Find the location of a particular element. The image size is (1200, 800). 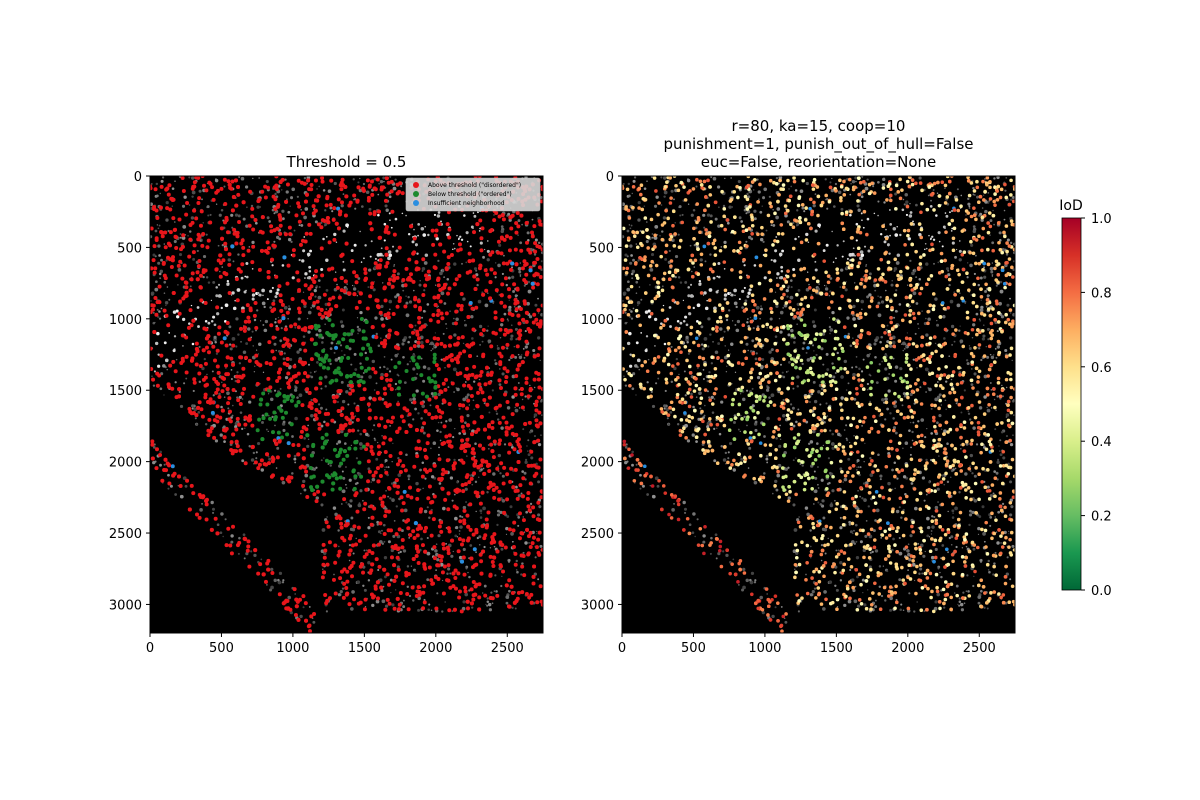

y-tick-label: 3000 is located at coordinates (125, 605).